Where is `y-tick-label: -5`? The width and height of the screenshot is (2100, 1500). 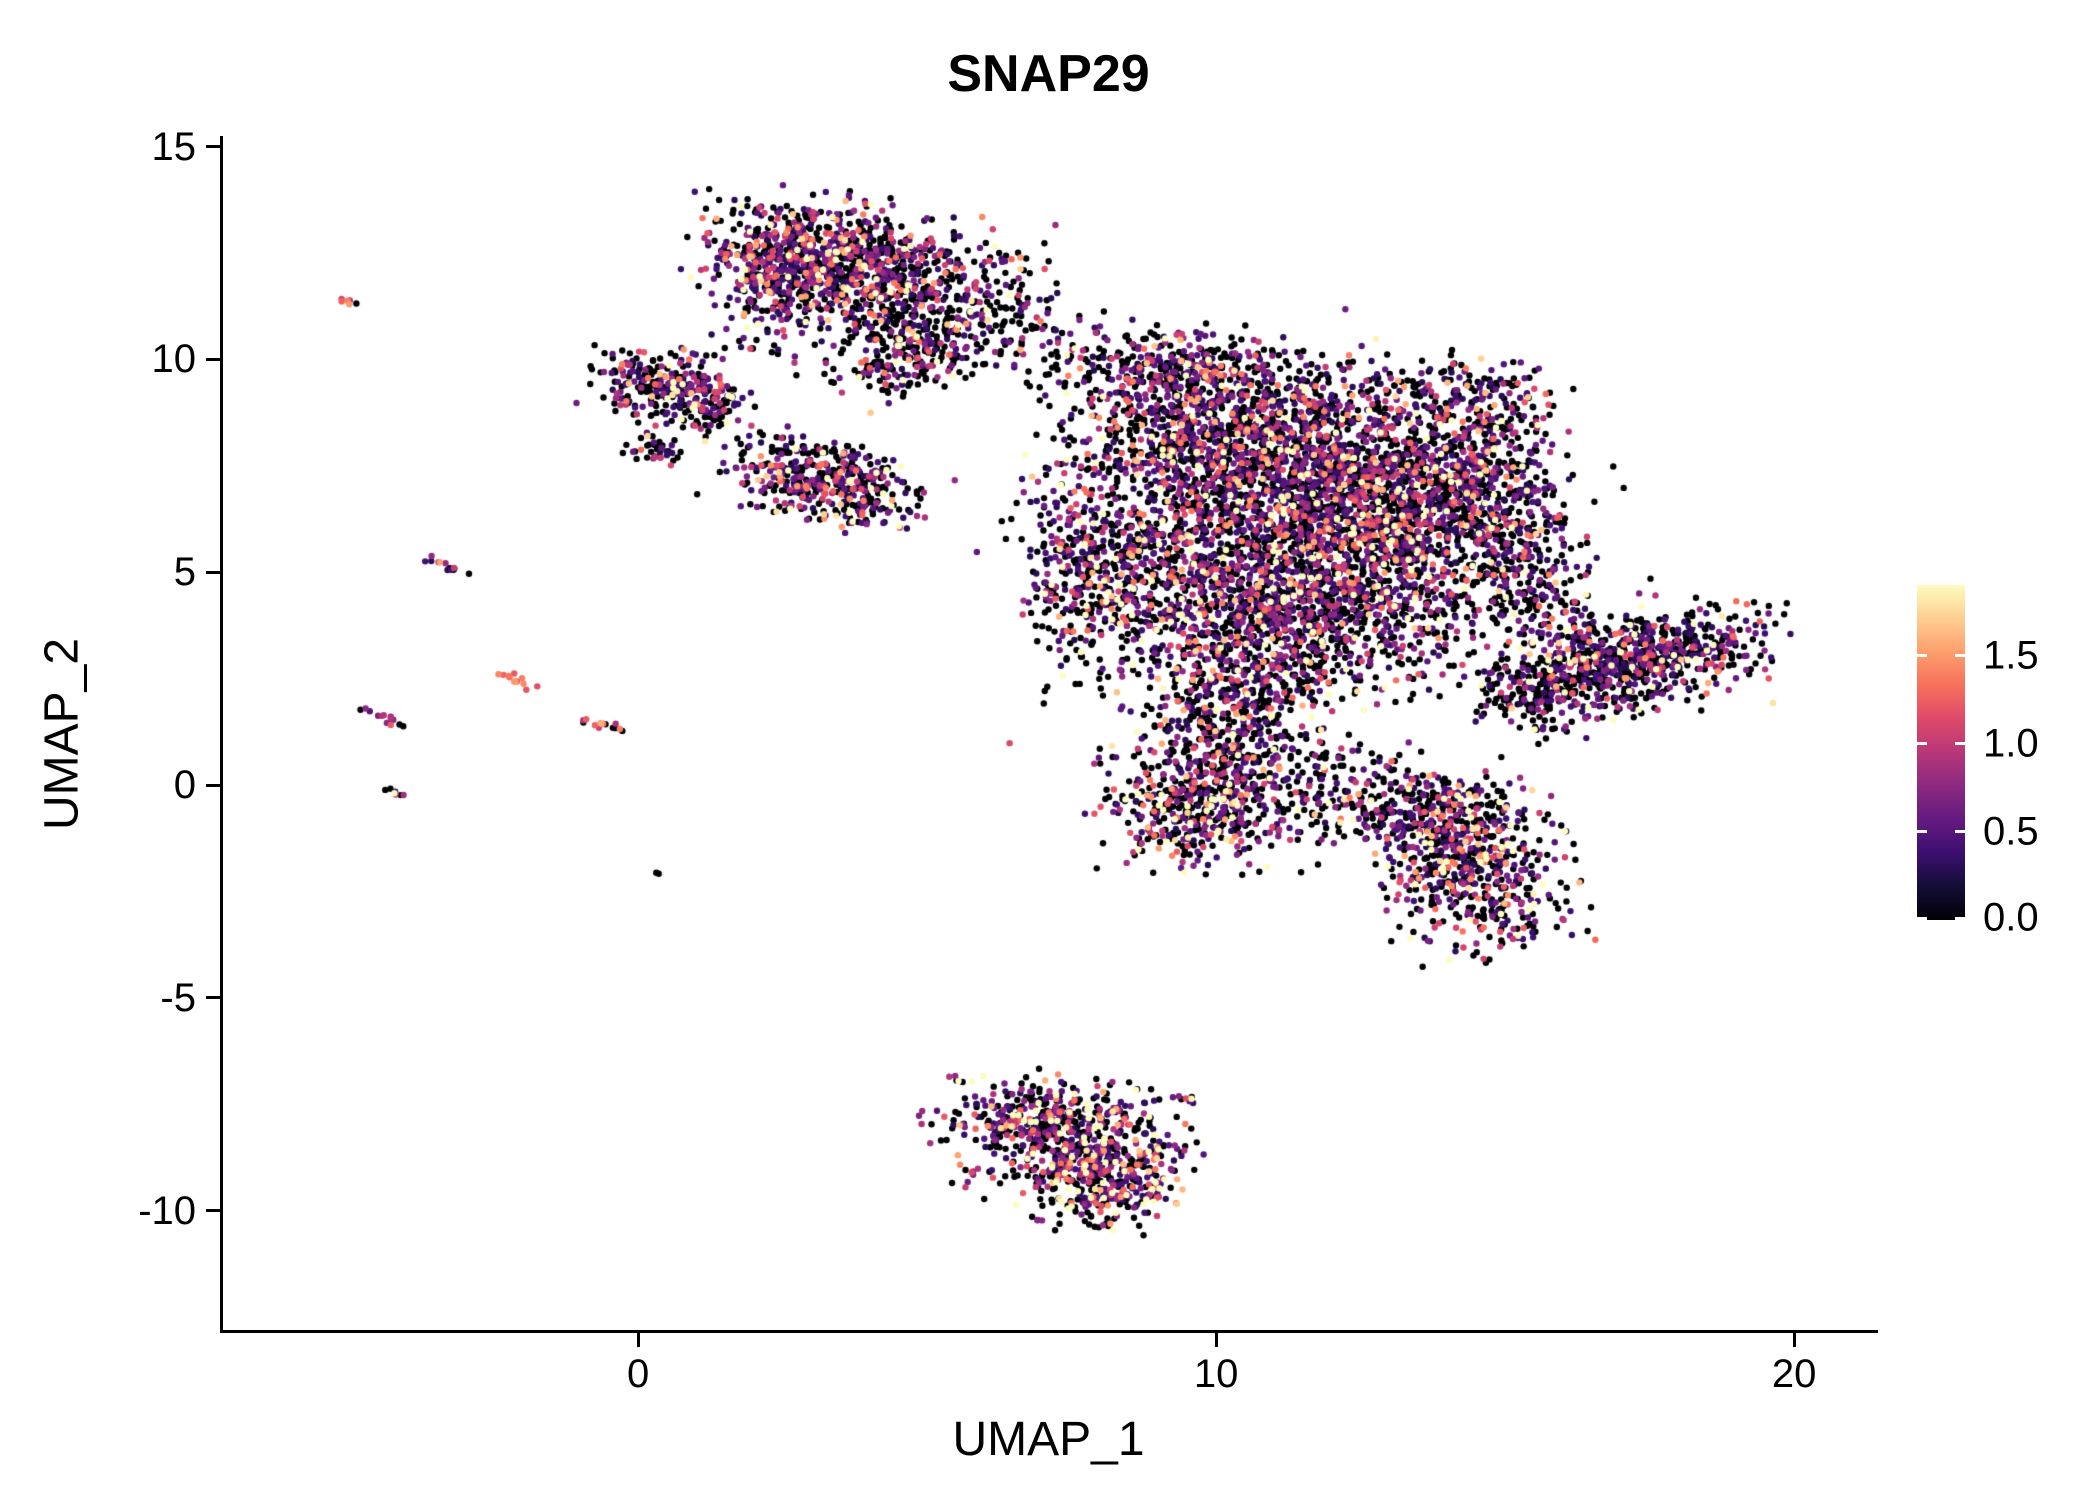
y-tick-label: -5 is located at coordinates (178, 997).